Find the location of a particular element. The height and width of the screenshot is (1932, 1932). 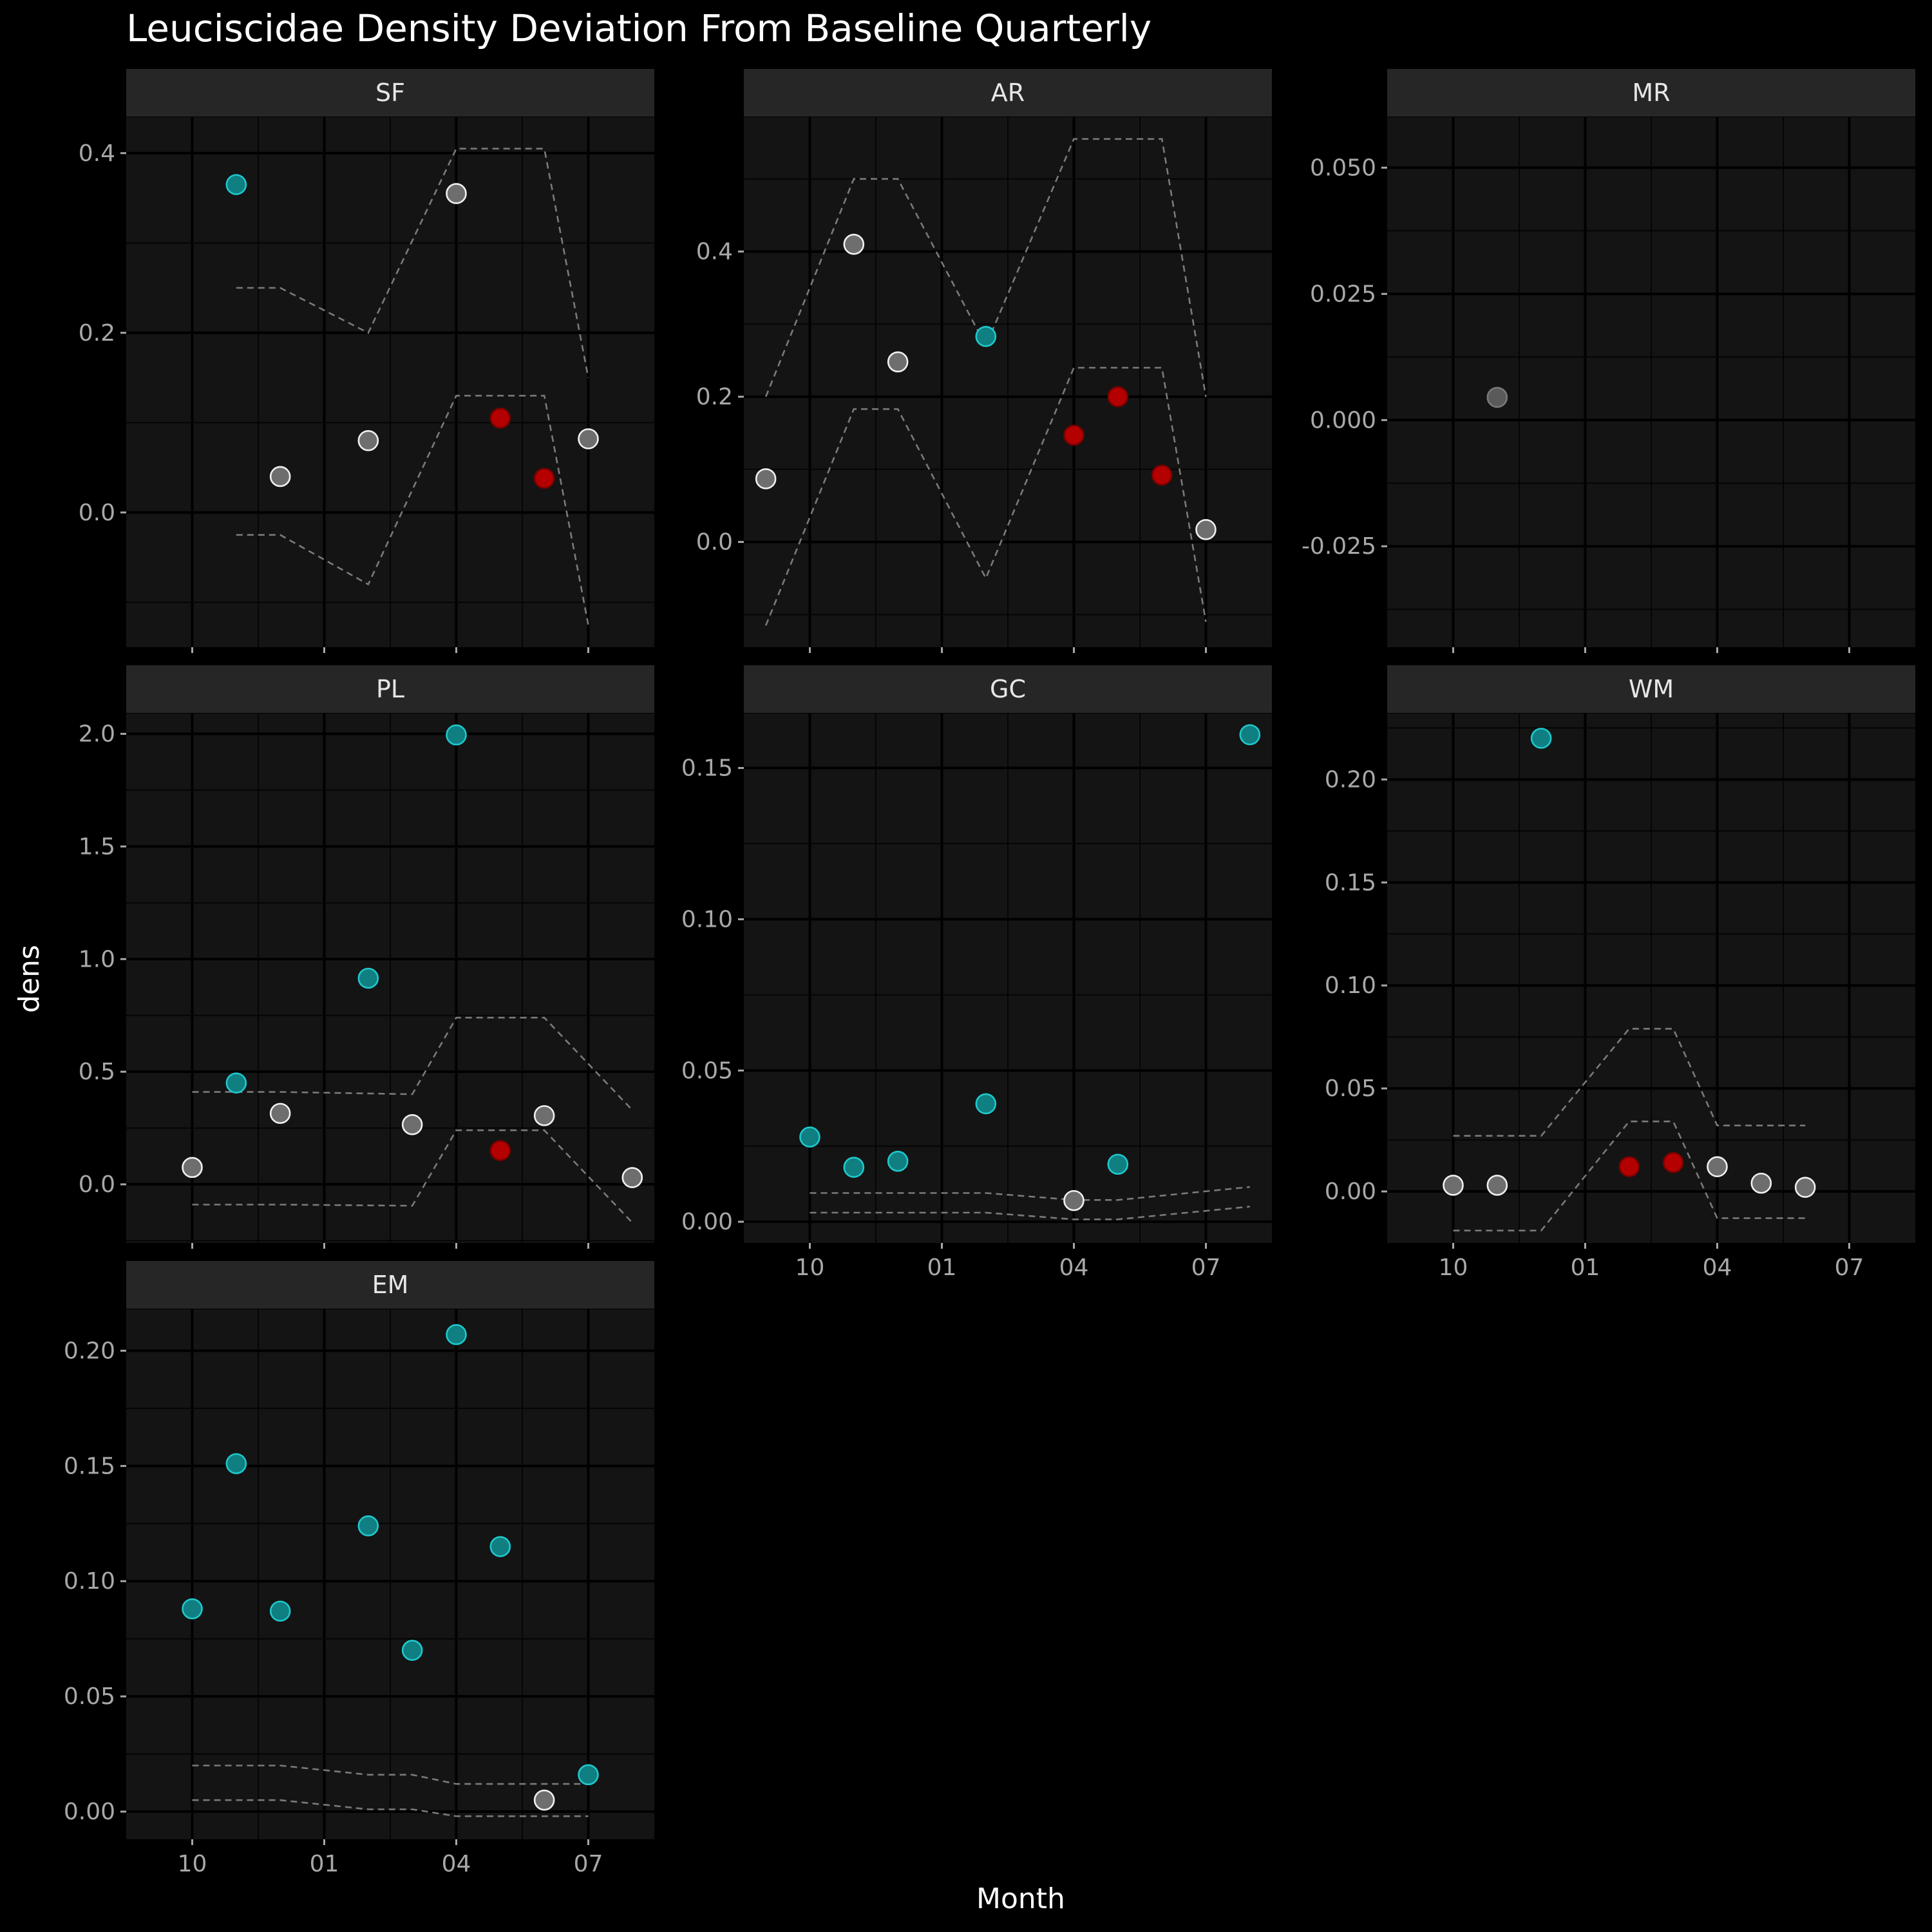

gridlines-gc is located at coordinates (1008, 978).